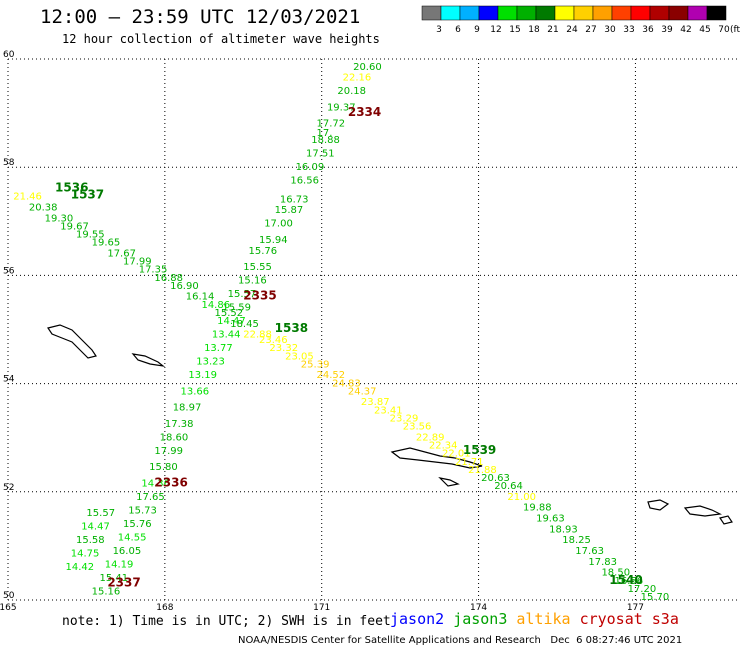  What do you see at coordinates (127, 551) in the screenshot?
I see `wave-height-value: 16.05` at bounding box center [127, 551].